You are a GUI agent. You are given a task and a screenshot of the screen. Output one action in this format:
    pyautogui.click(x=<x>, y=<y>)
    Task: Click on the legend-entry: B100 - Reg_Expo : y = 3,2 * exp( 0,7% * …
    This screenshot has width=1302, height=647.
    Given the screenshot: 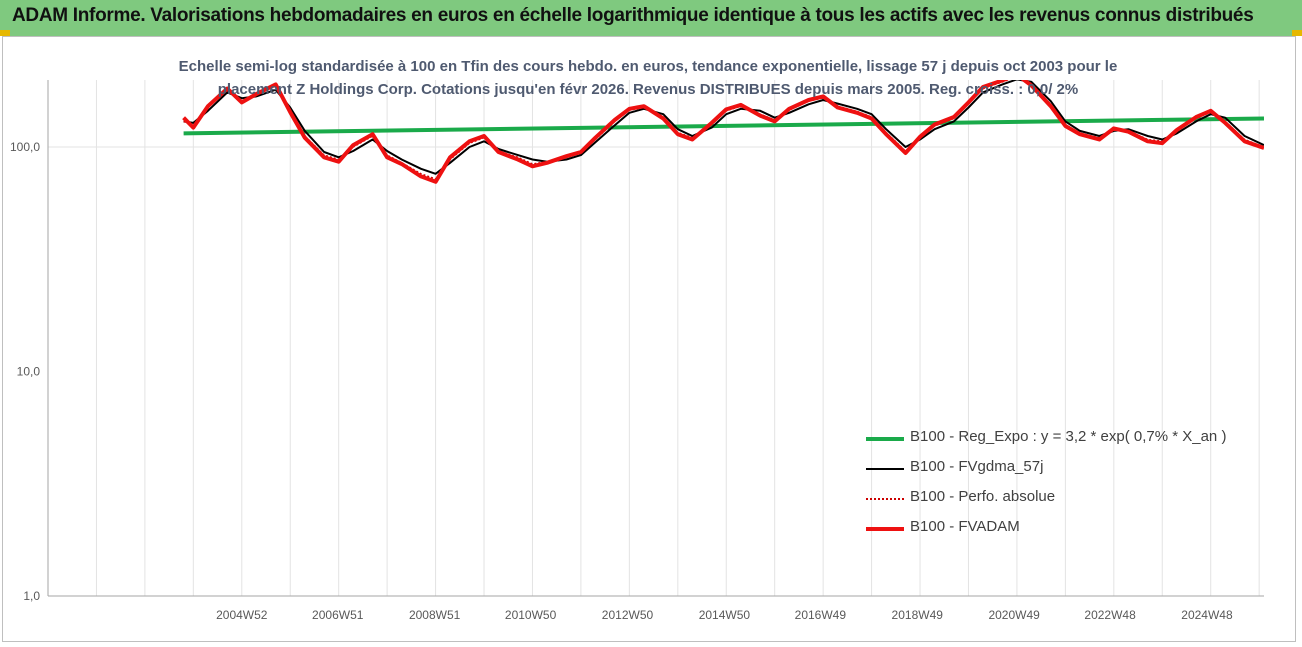 What is the action you would take?
    pyautogui.click(x=1046, y=443)
    